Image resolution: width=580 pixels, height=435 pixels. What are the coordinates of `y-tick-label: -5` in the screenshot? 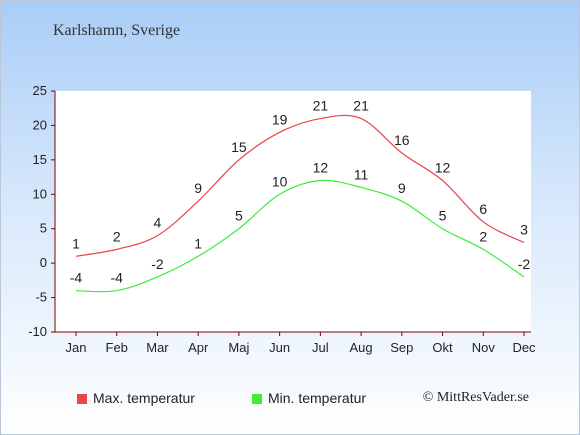 It's located at (41, 297).